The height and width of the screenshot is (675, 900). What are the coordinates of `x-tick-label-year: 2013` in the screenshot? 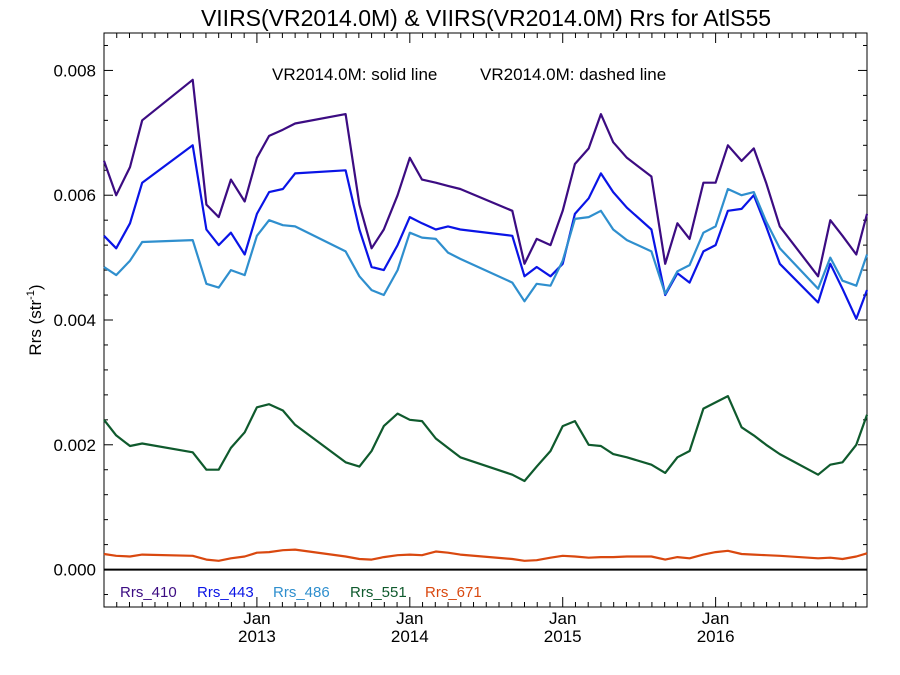 It's located at (257, 636).